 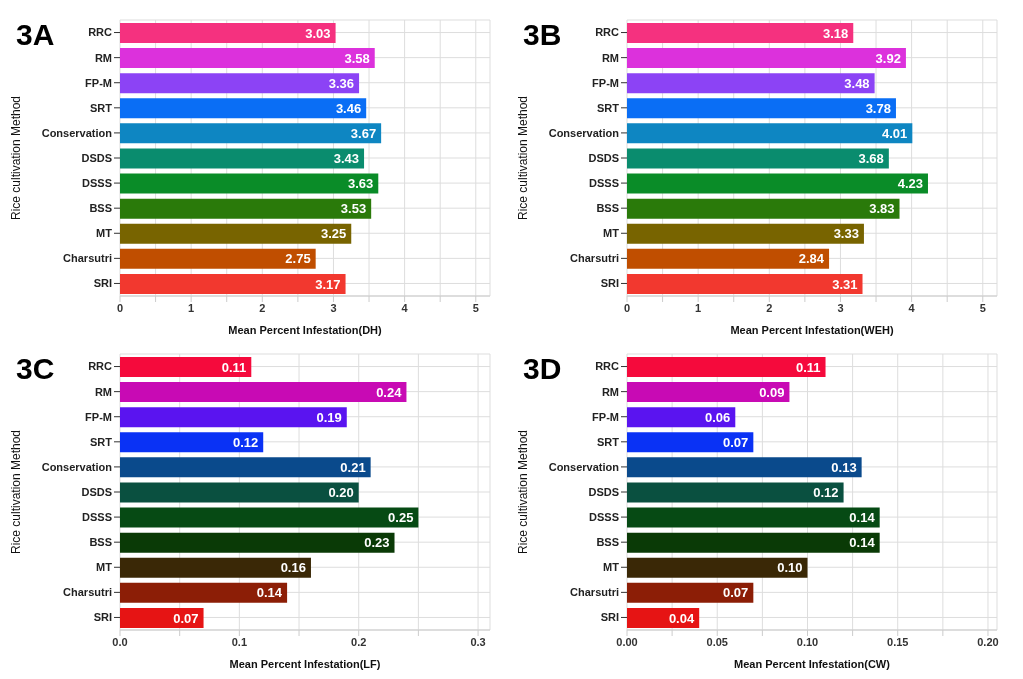 I want to click on data-label: 0.04, so click(x=681, y=618).